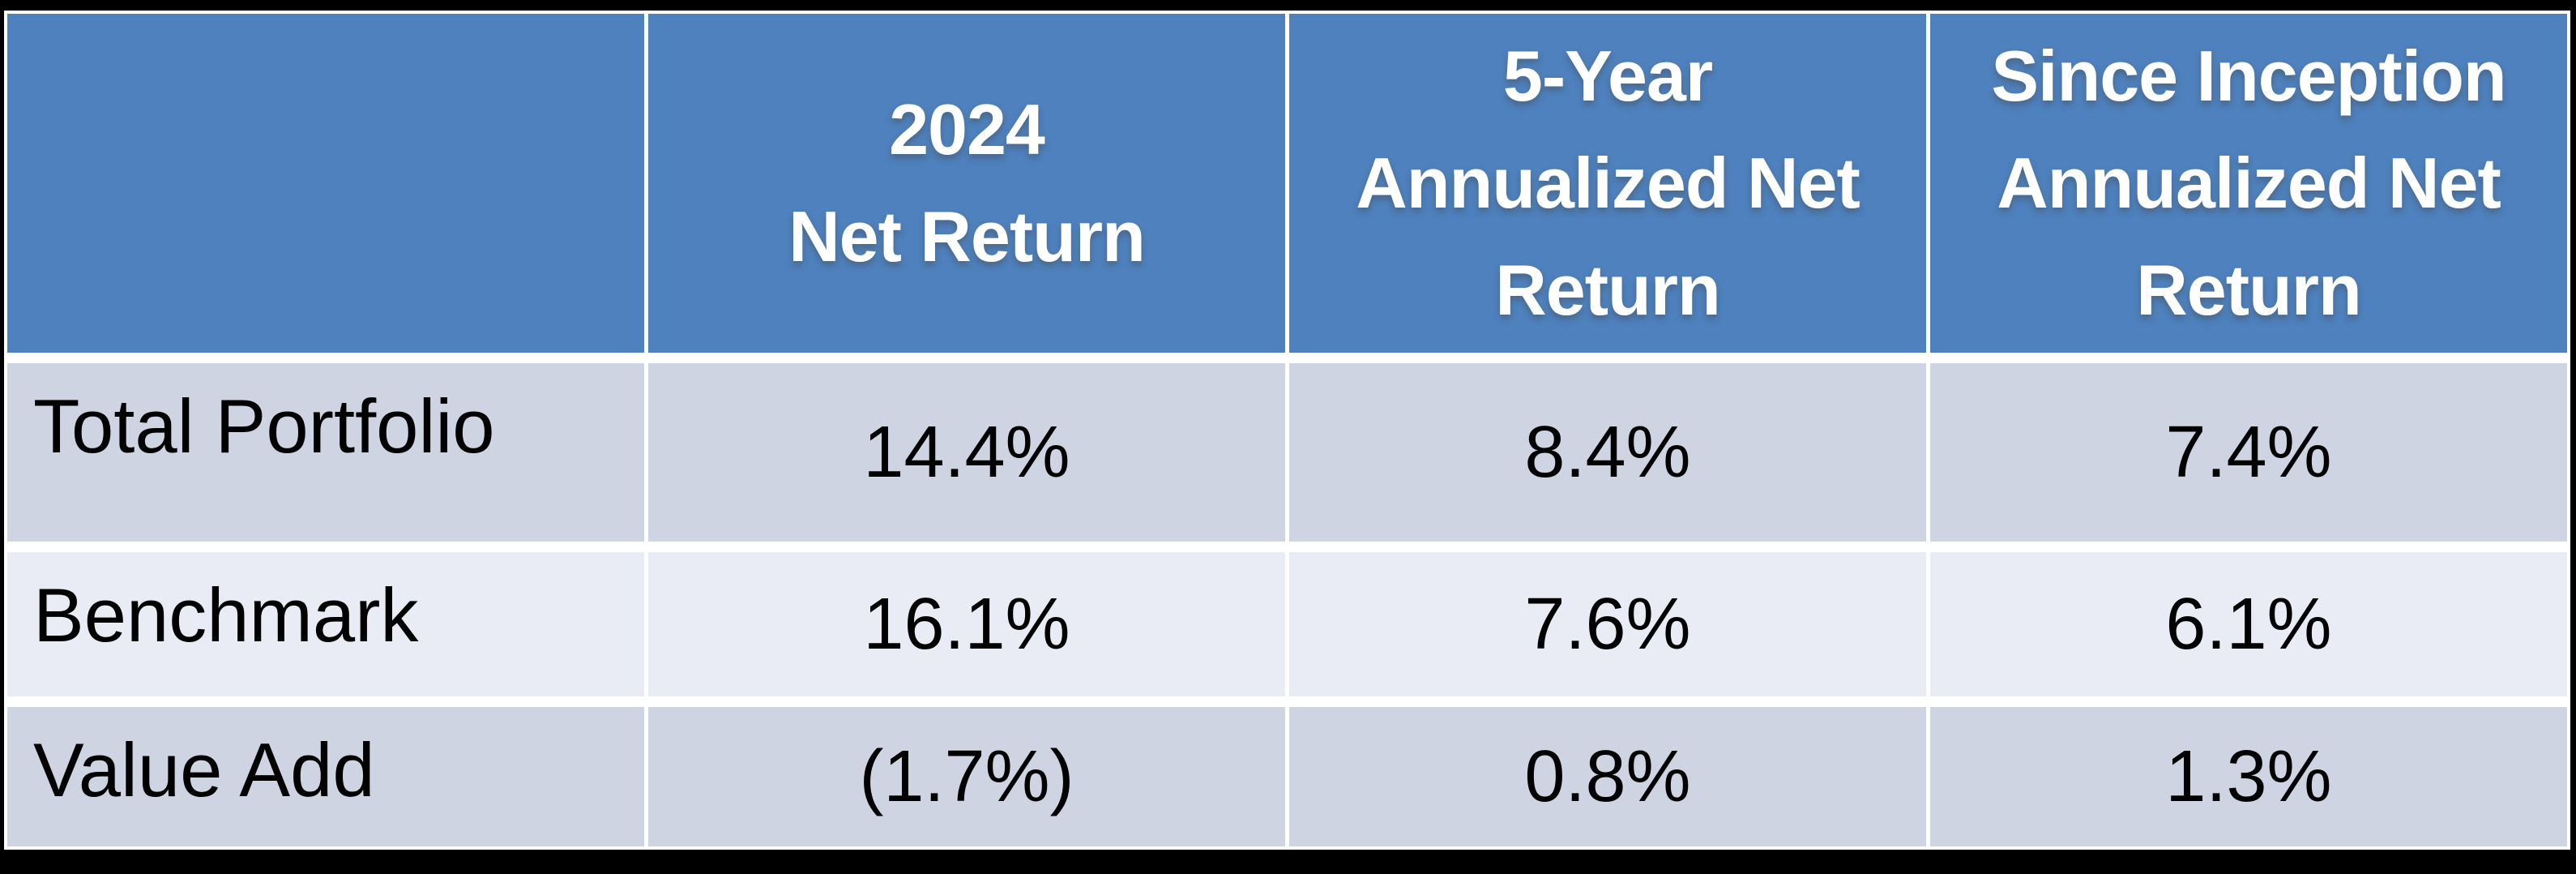  I want to click on value-total-portfolio-since-inception: 7.4%, so click(2248, 452).